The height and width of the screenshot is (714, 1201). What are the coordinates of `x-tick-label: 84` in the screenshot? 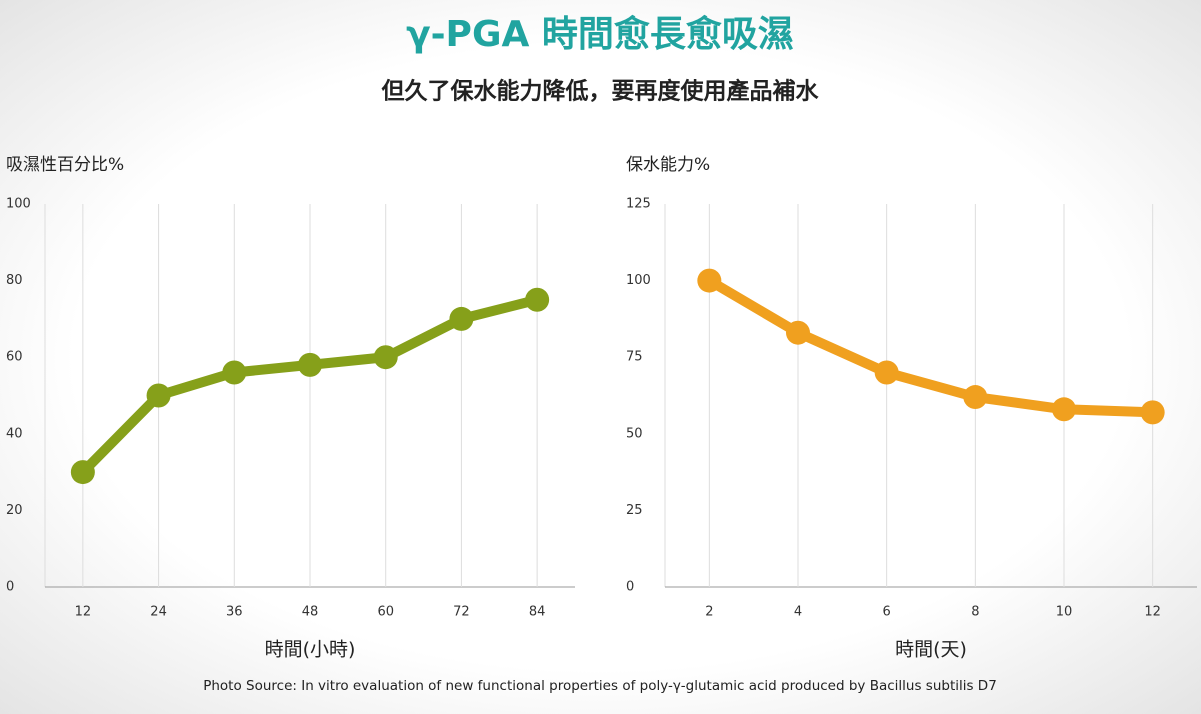 It's located at (537, 612).